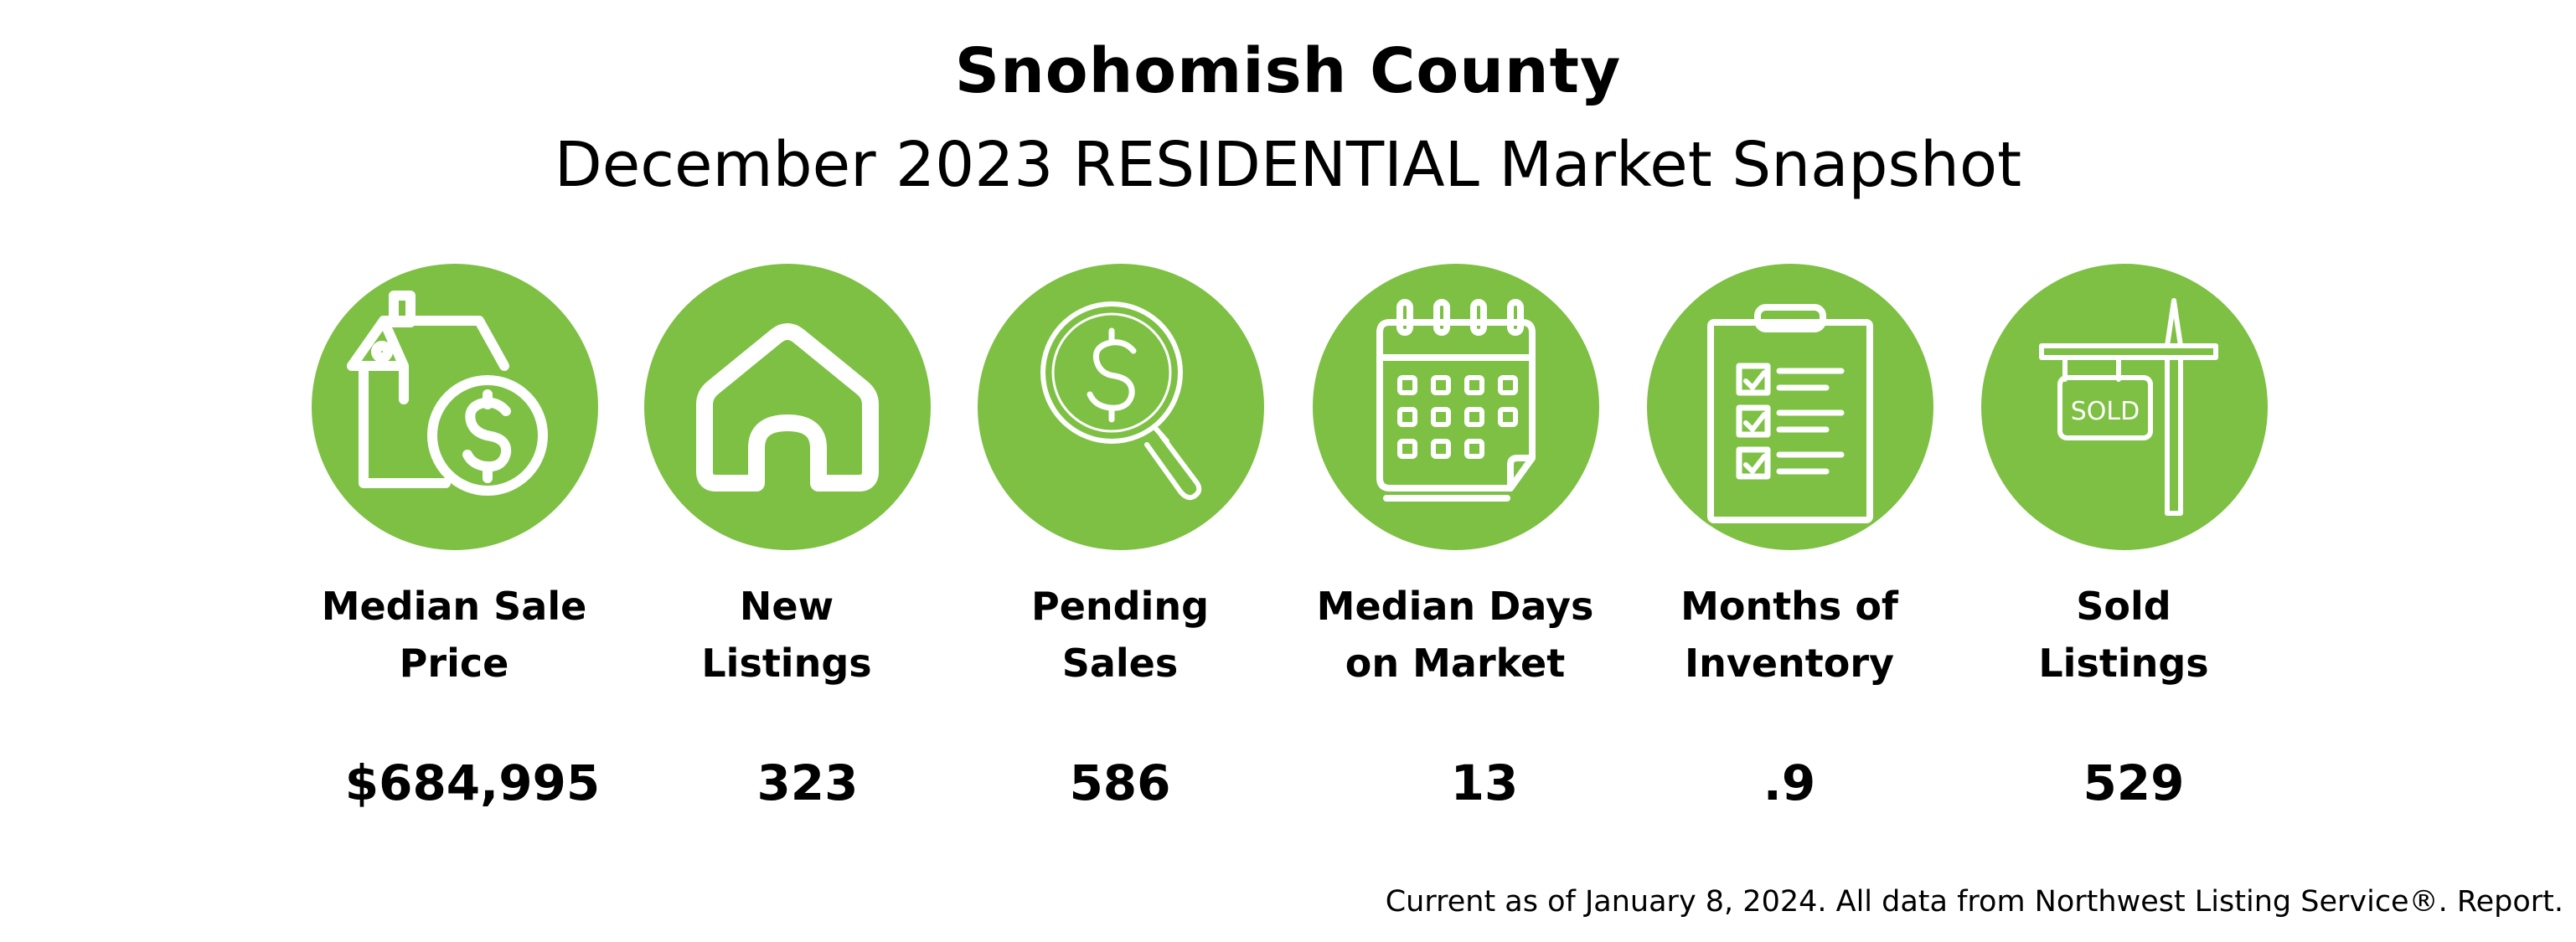 The height and width of the screenshot is (942, 2576). Describe the element at coordinates (1484, 783) in the screenshot. I see `metric-value: 13` at that location.